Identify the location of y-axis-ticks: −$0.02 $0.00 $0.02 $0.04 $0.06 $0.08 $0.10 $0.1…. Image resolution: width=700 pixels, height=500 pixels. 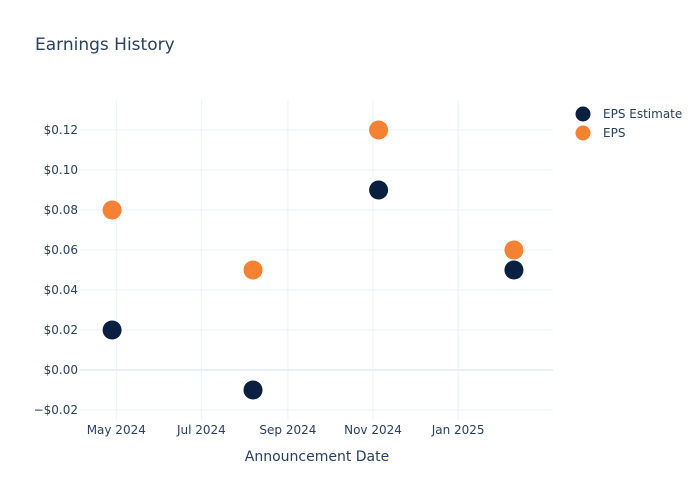
(56, 270).